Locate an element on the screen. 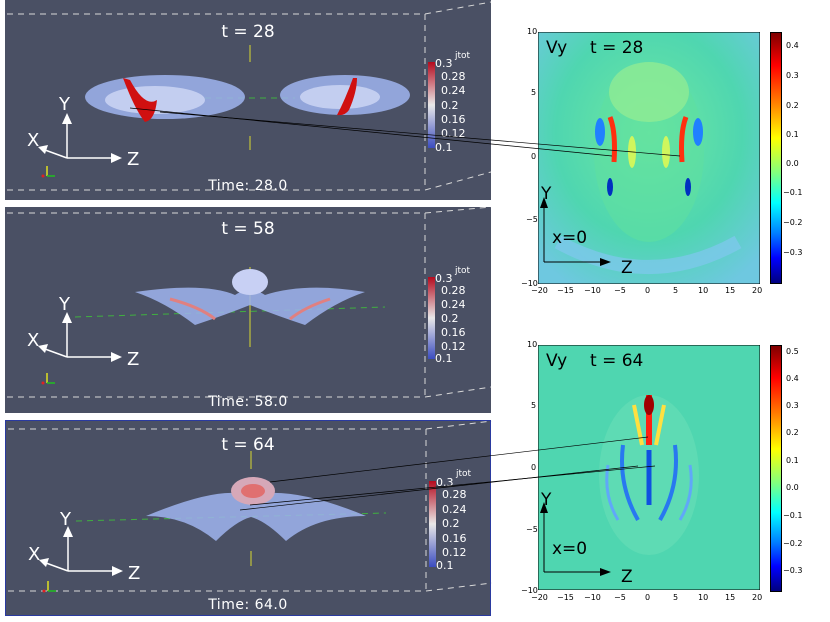 This screenshot has width=830, height=622. panel-time-title: t = 28 is located at coordinates (248, 32).